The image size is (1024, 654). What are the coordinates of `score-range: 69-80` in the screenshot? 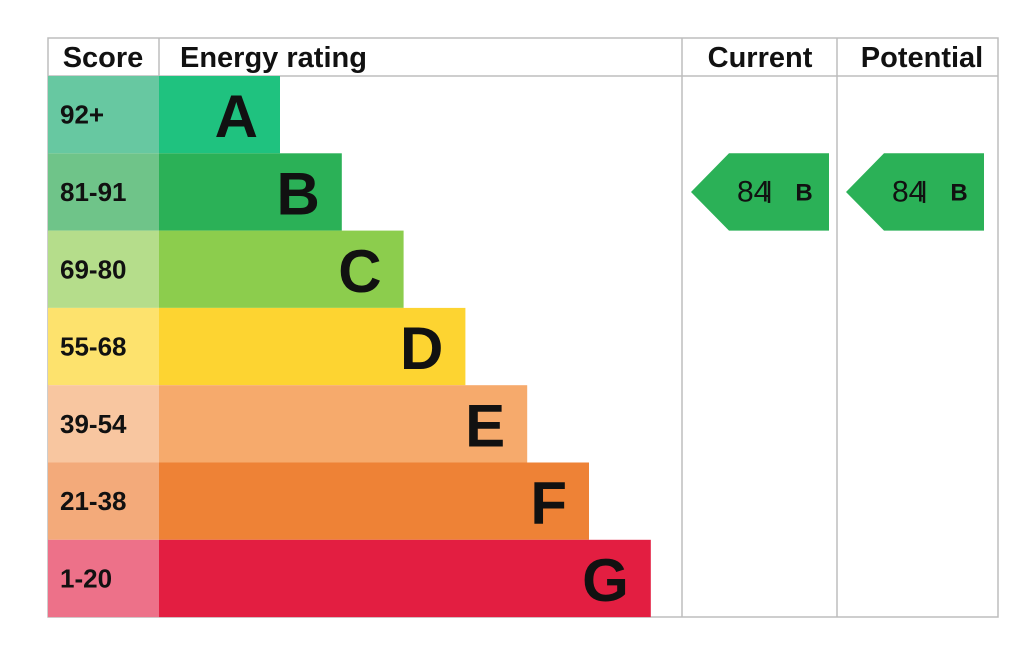 It's located at (93, 269).